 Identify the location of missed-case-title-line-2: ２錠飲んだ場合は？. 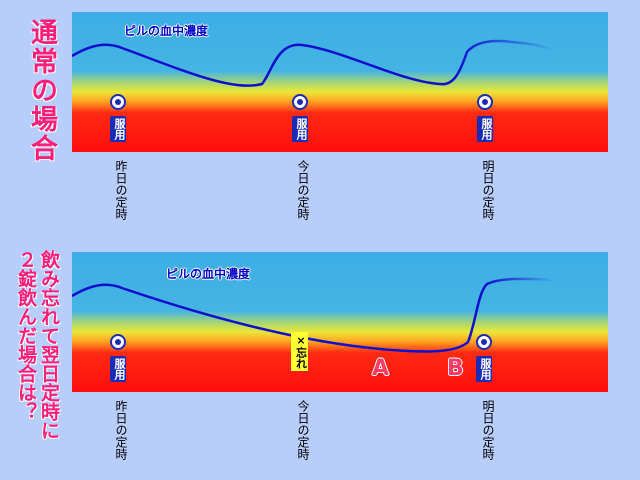
(26, 335).